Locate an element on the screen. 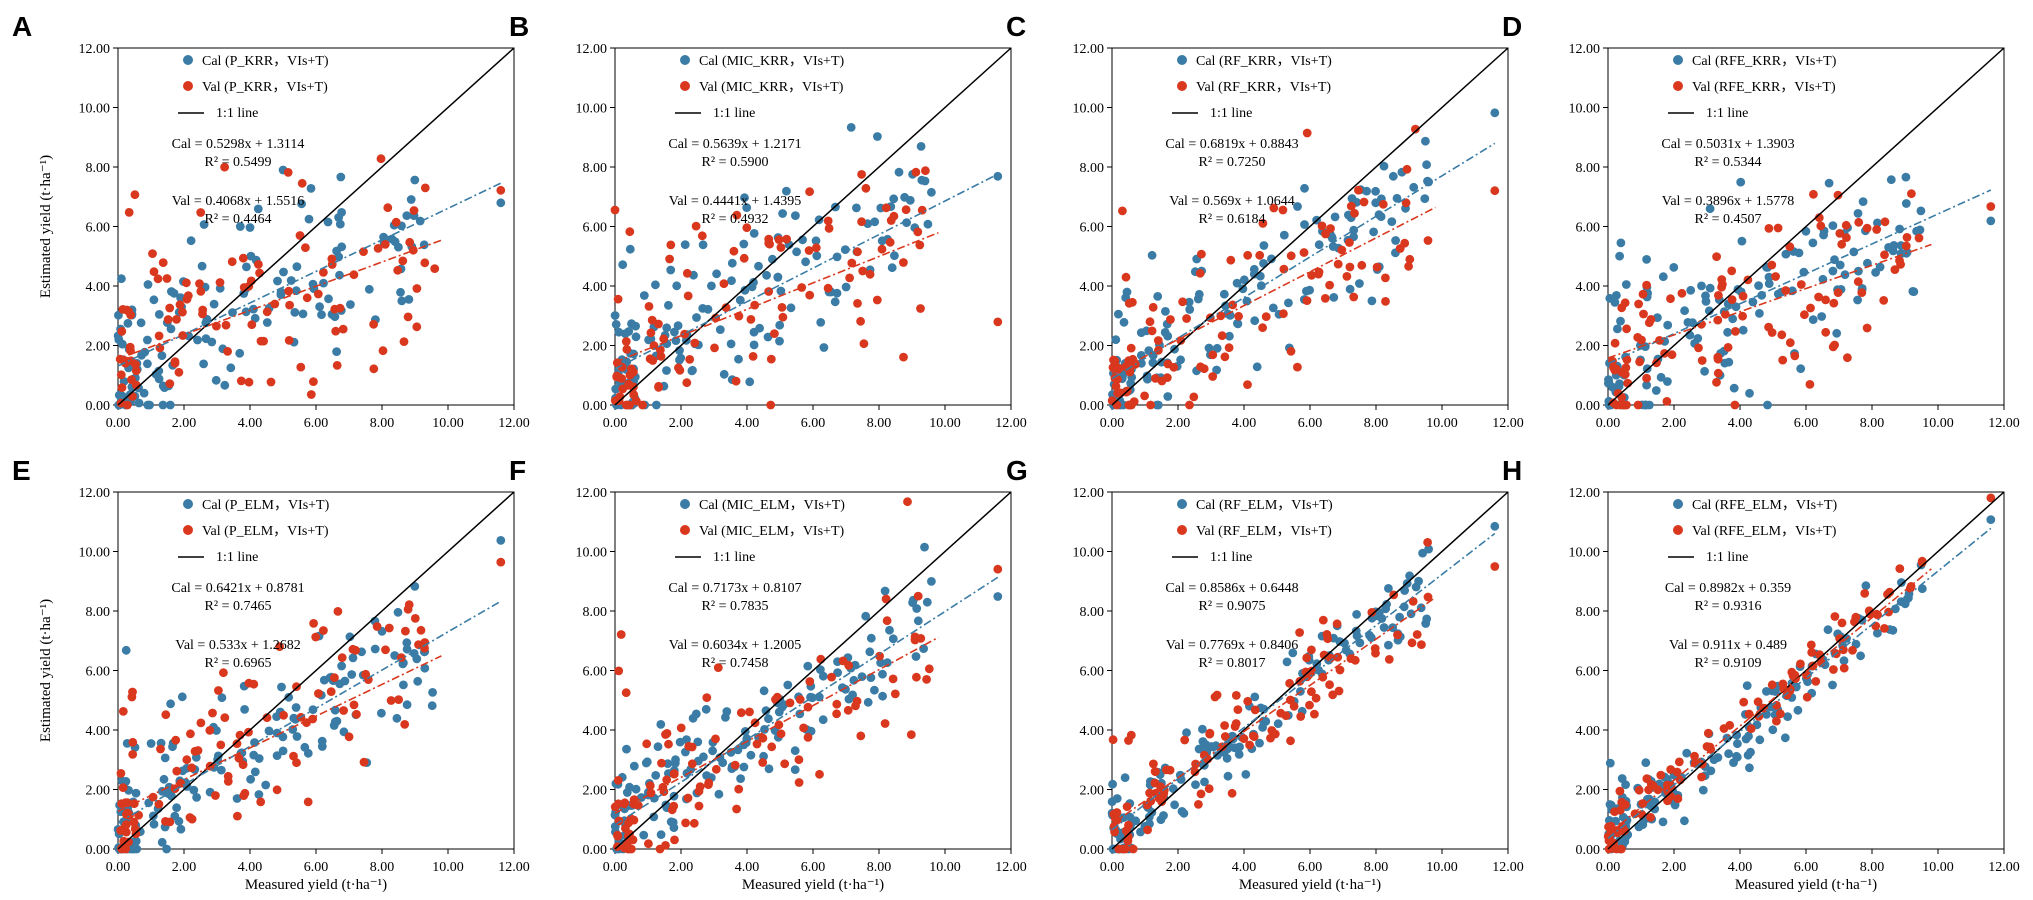  x-tick-label: 0.00 is located at coordinates (118, 867).